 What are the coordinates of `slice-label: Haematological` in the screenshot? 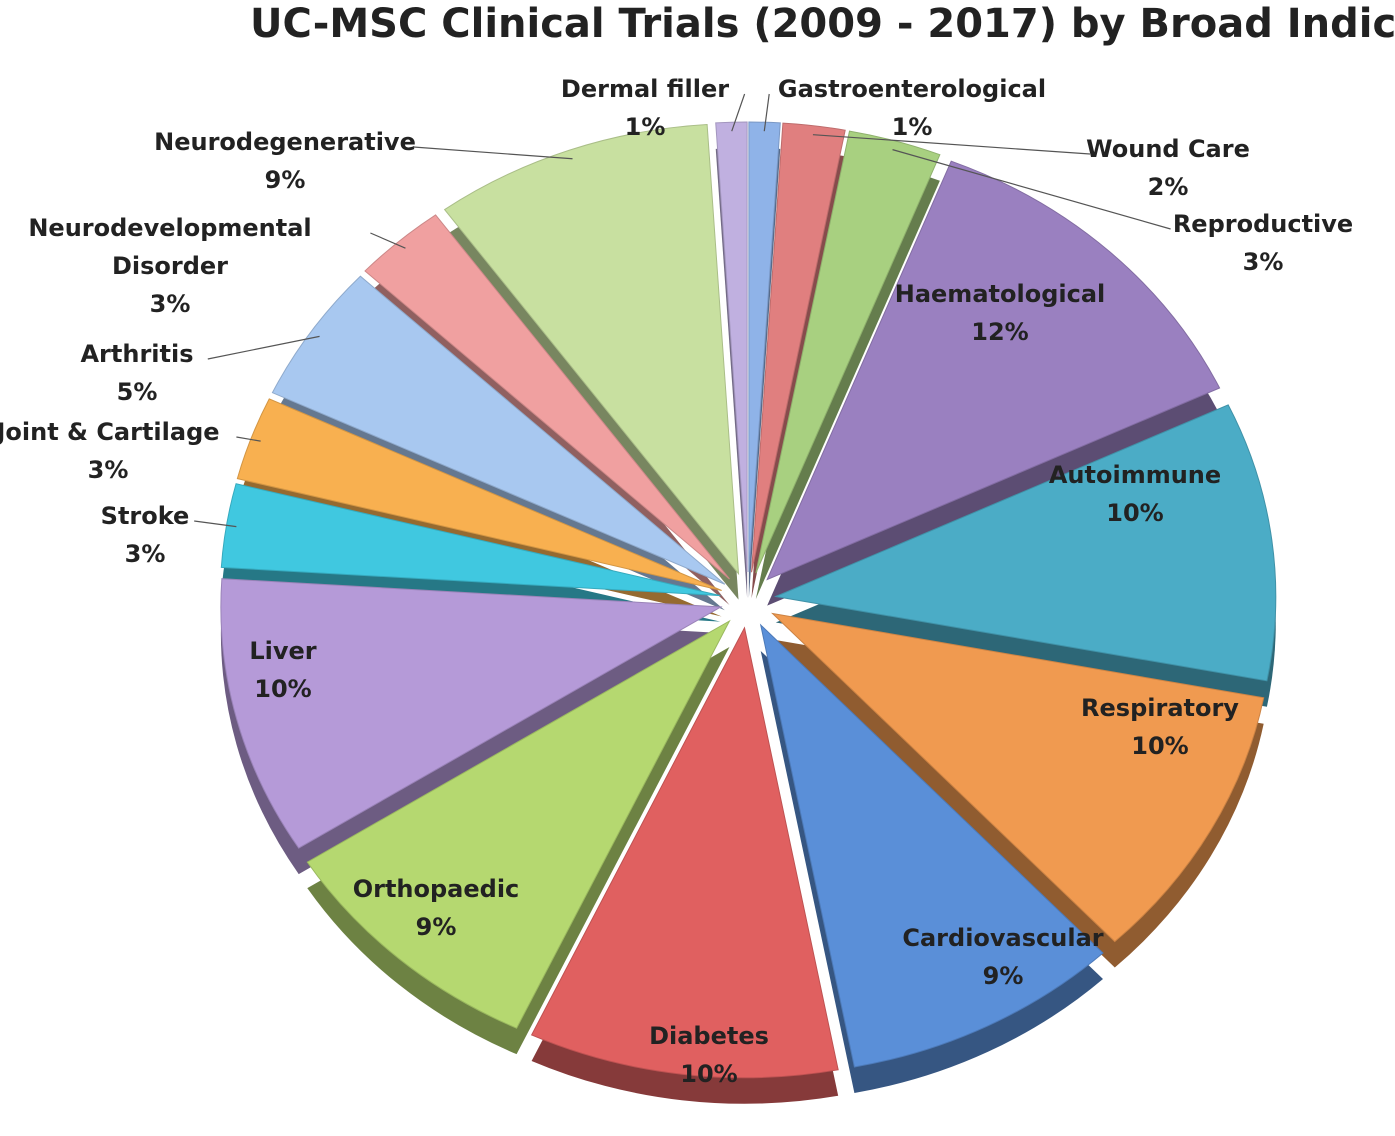 It's located at (1000, 294).